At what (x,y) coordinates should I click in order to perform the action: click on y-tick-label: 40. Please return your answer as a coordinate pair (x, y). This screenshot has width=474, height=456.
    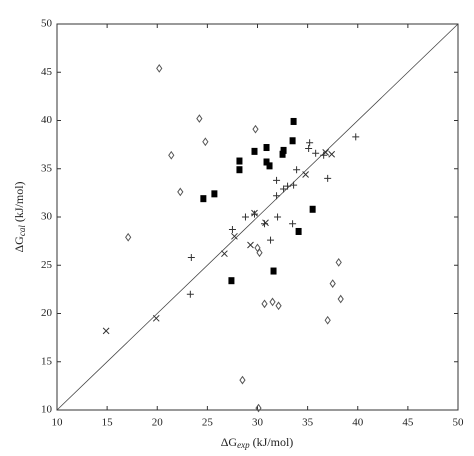
    Looking at the image, I should click on (47, 120).